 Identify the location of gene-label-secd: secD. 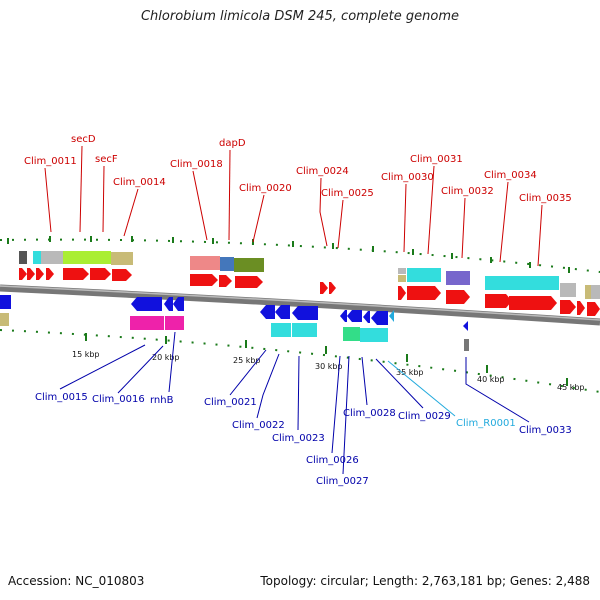
(83, 139).